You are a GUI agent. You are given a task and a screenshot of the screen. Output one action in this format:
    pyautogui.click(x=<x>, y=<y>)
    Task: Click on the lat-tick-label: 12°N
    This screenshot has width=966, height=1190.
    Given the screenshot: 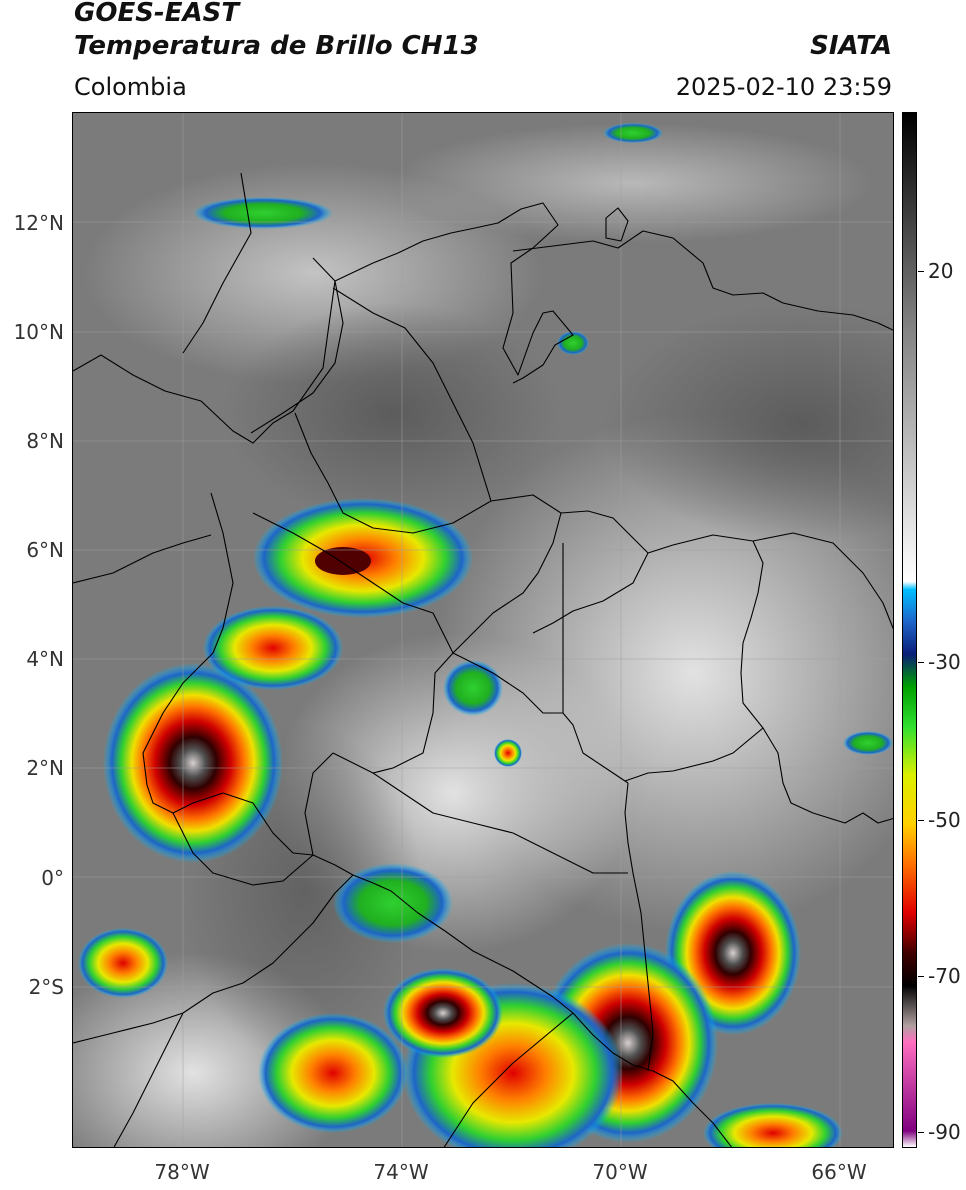 What is the action you would take?
    pyautogui.click(x=38, y=223)
    